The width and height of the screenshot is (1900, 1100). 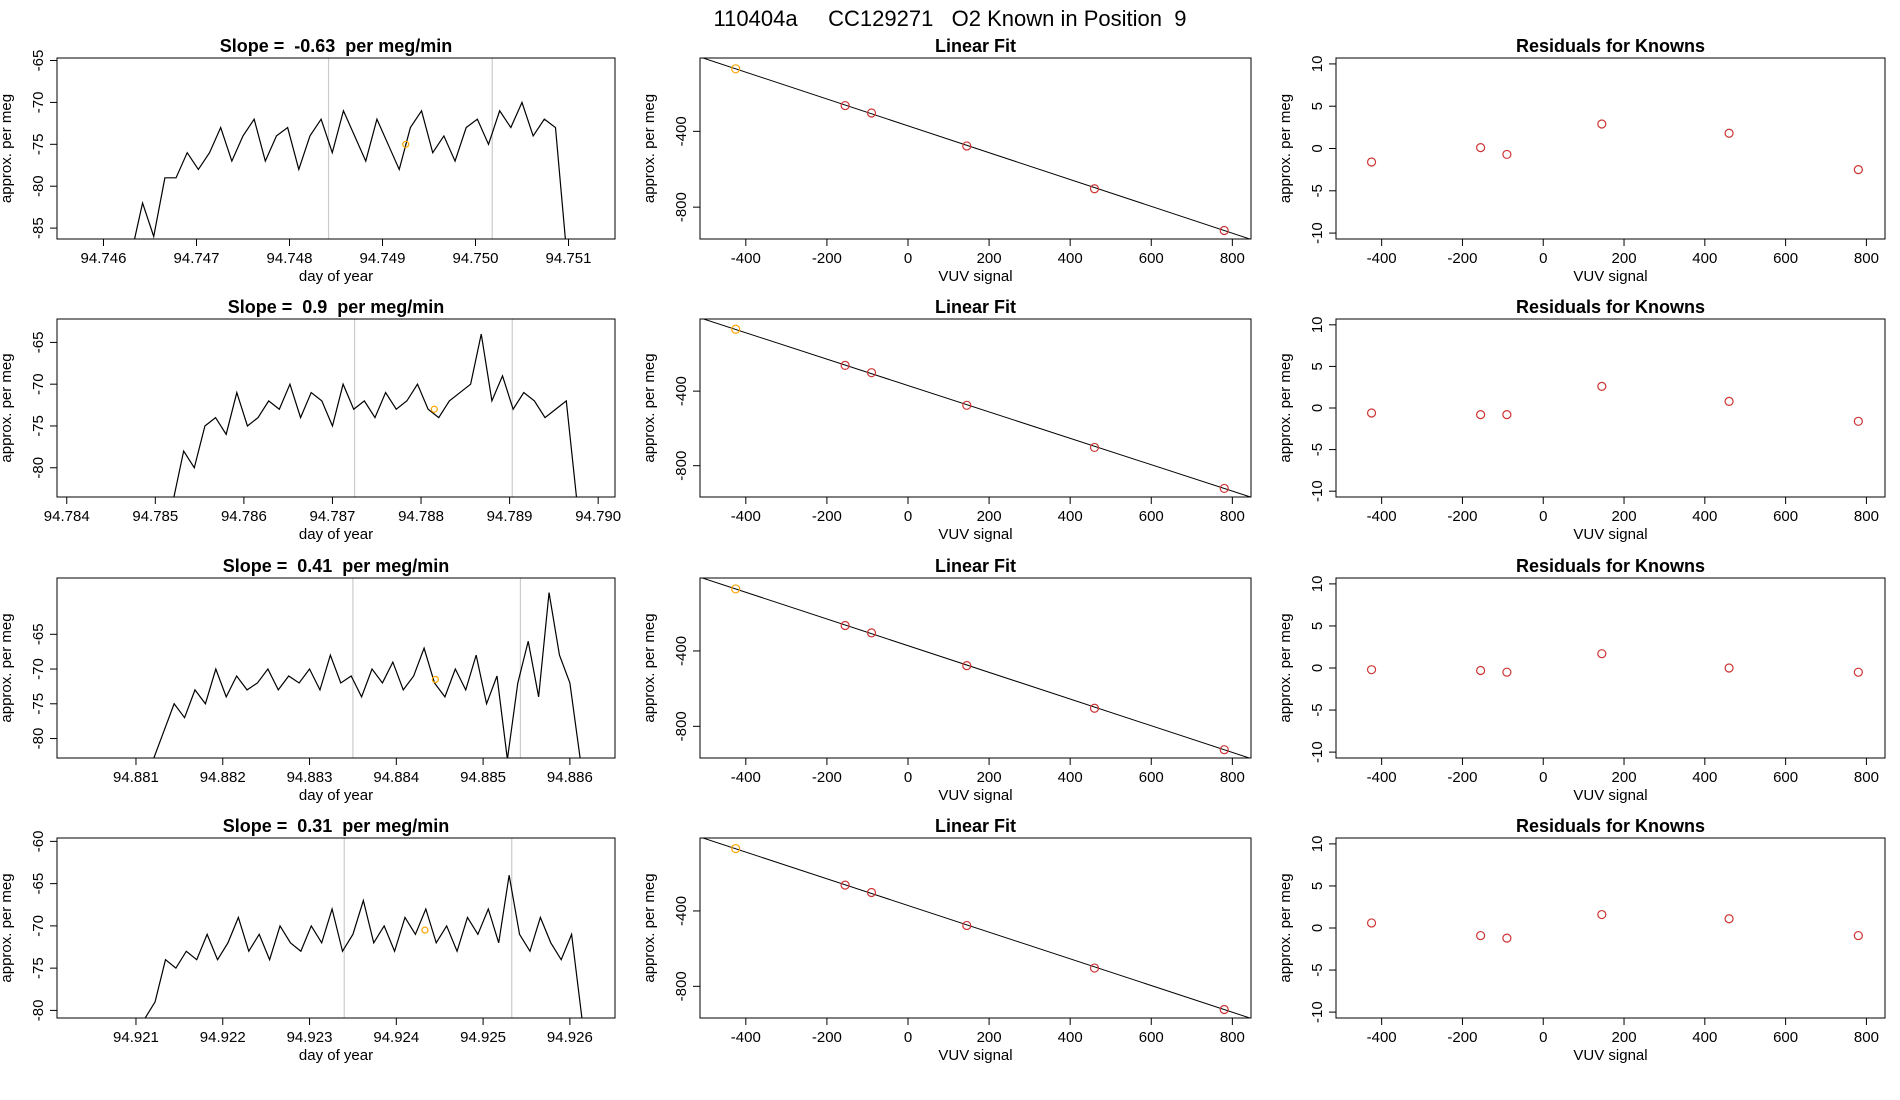 I want to click on x-tick-label: 94.786, so click(x=244, y=516).